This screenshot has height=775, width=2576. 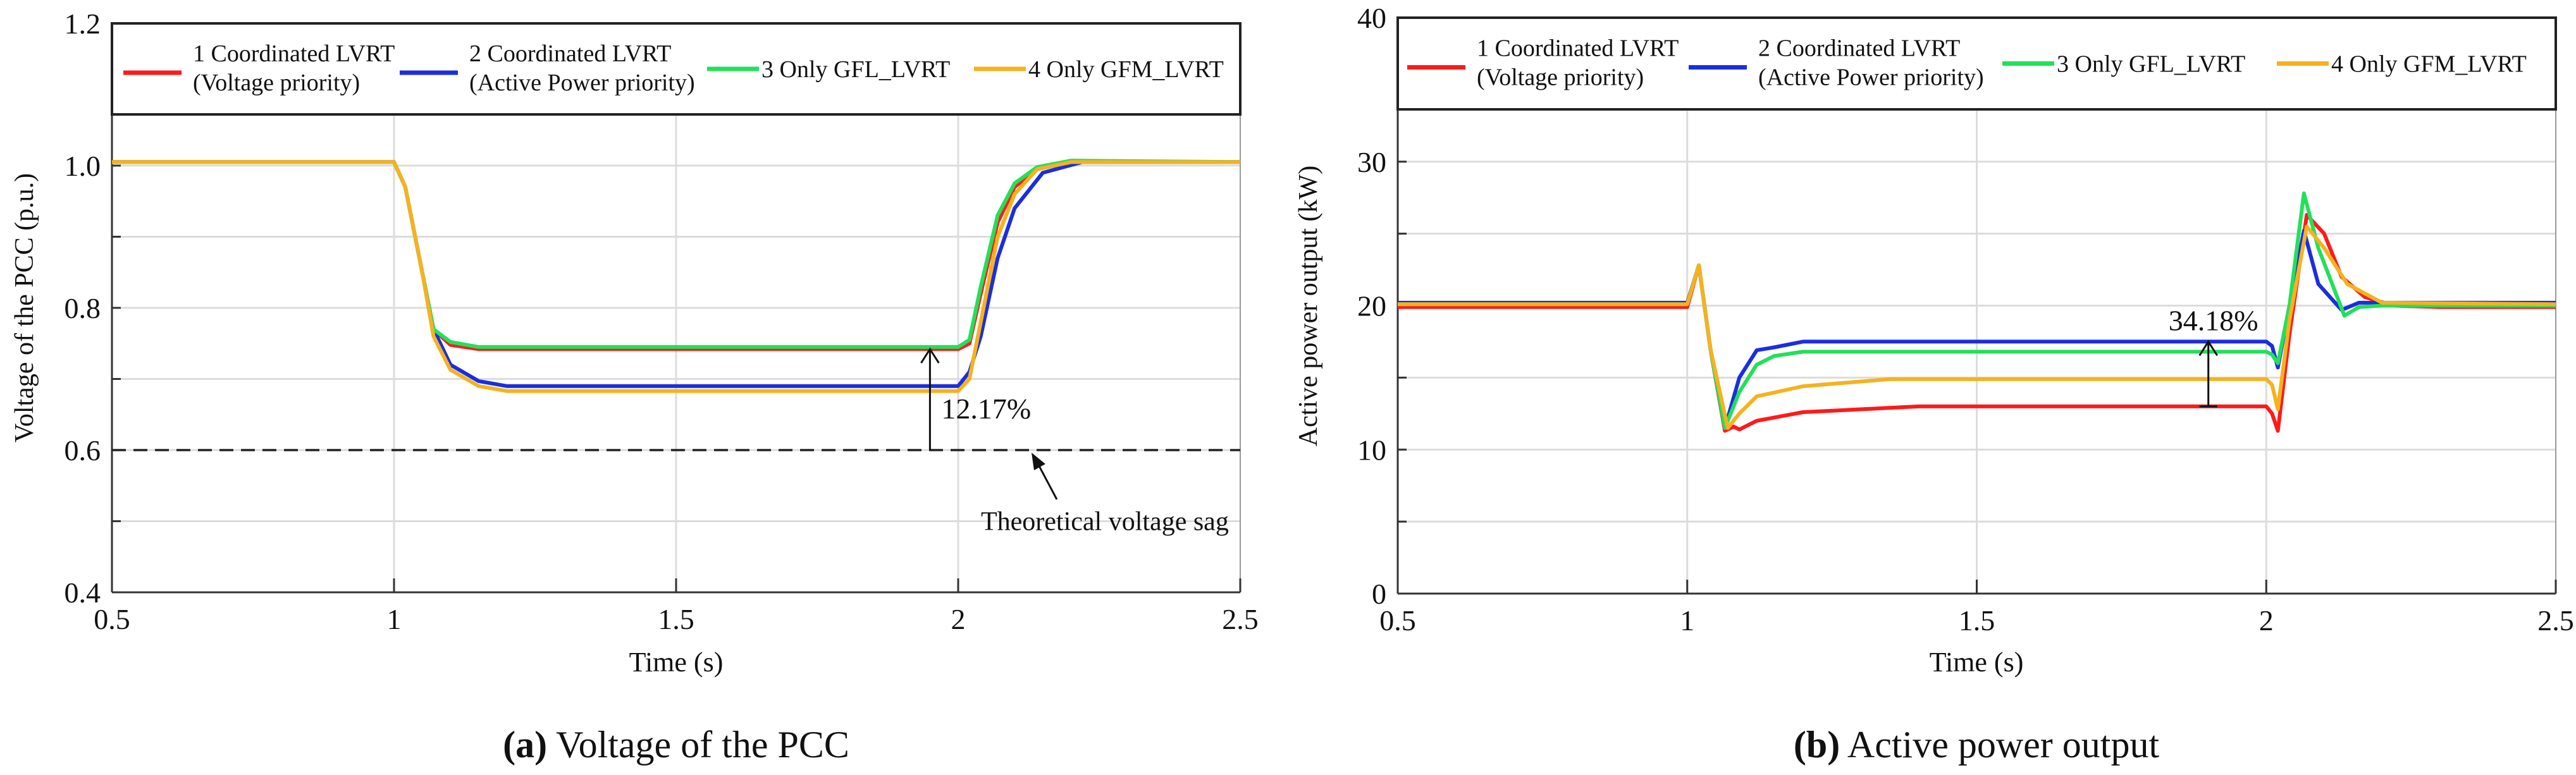 I want to click on caption: (a) Voltage of the PCC, so click(x=676, y=745).